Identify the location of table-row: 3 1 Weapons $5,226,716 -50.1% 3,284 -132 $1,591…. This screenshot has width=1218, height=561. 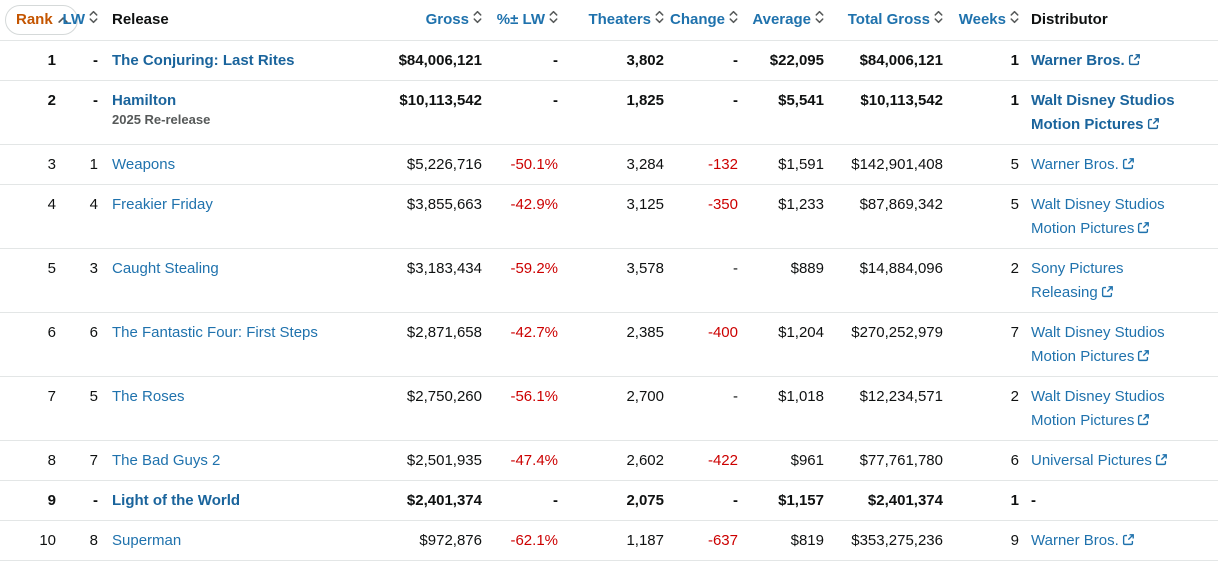
(609, 164).